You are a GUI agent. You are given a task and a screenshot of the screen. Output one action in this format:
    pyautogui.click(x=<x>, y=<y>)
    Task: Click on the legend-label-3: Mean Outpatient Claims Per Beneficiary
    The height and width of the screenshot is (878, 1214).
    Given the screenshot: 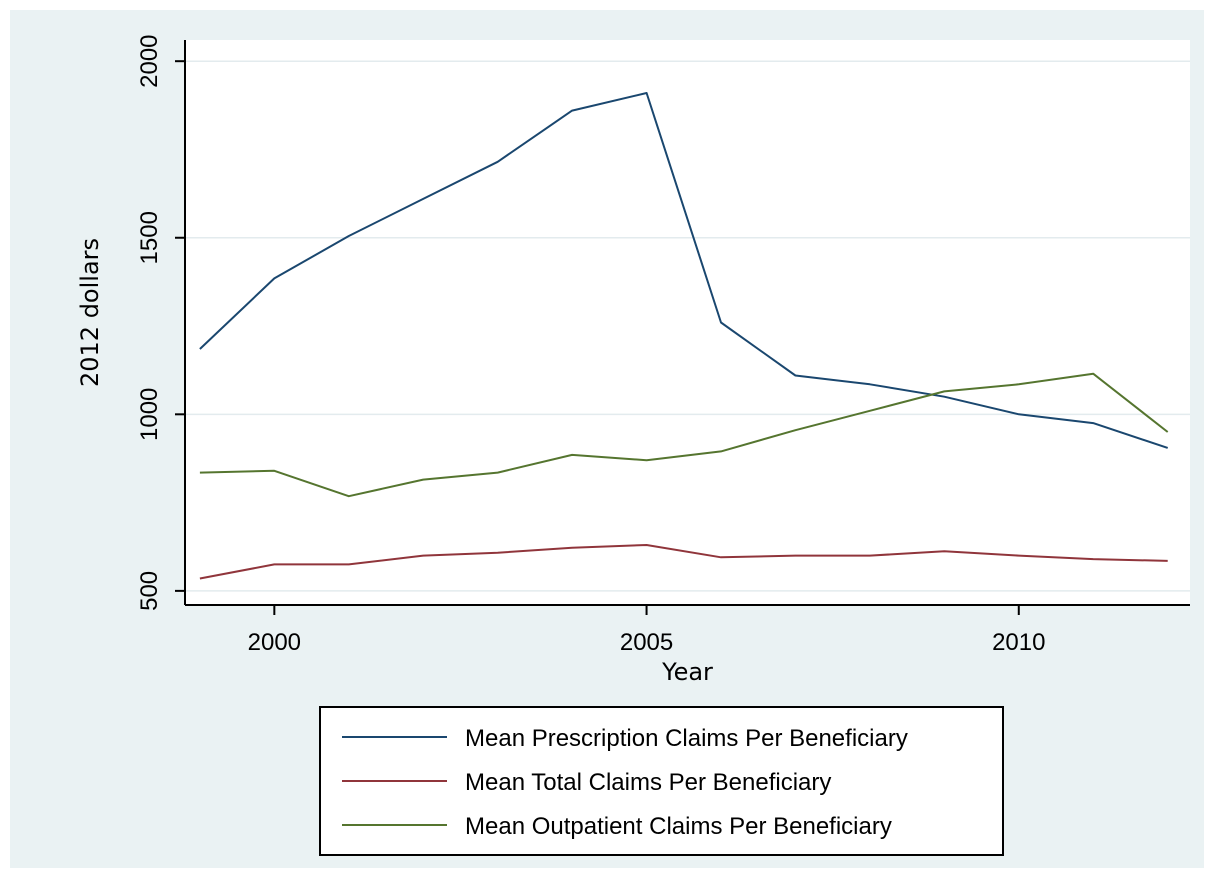 What is the action you would take?
    pyautogui.click(x=678, y=826)
    